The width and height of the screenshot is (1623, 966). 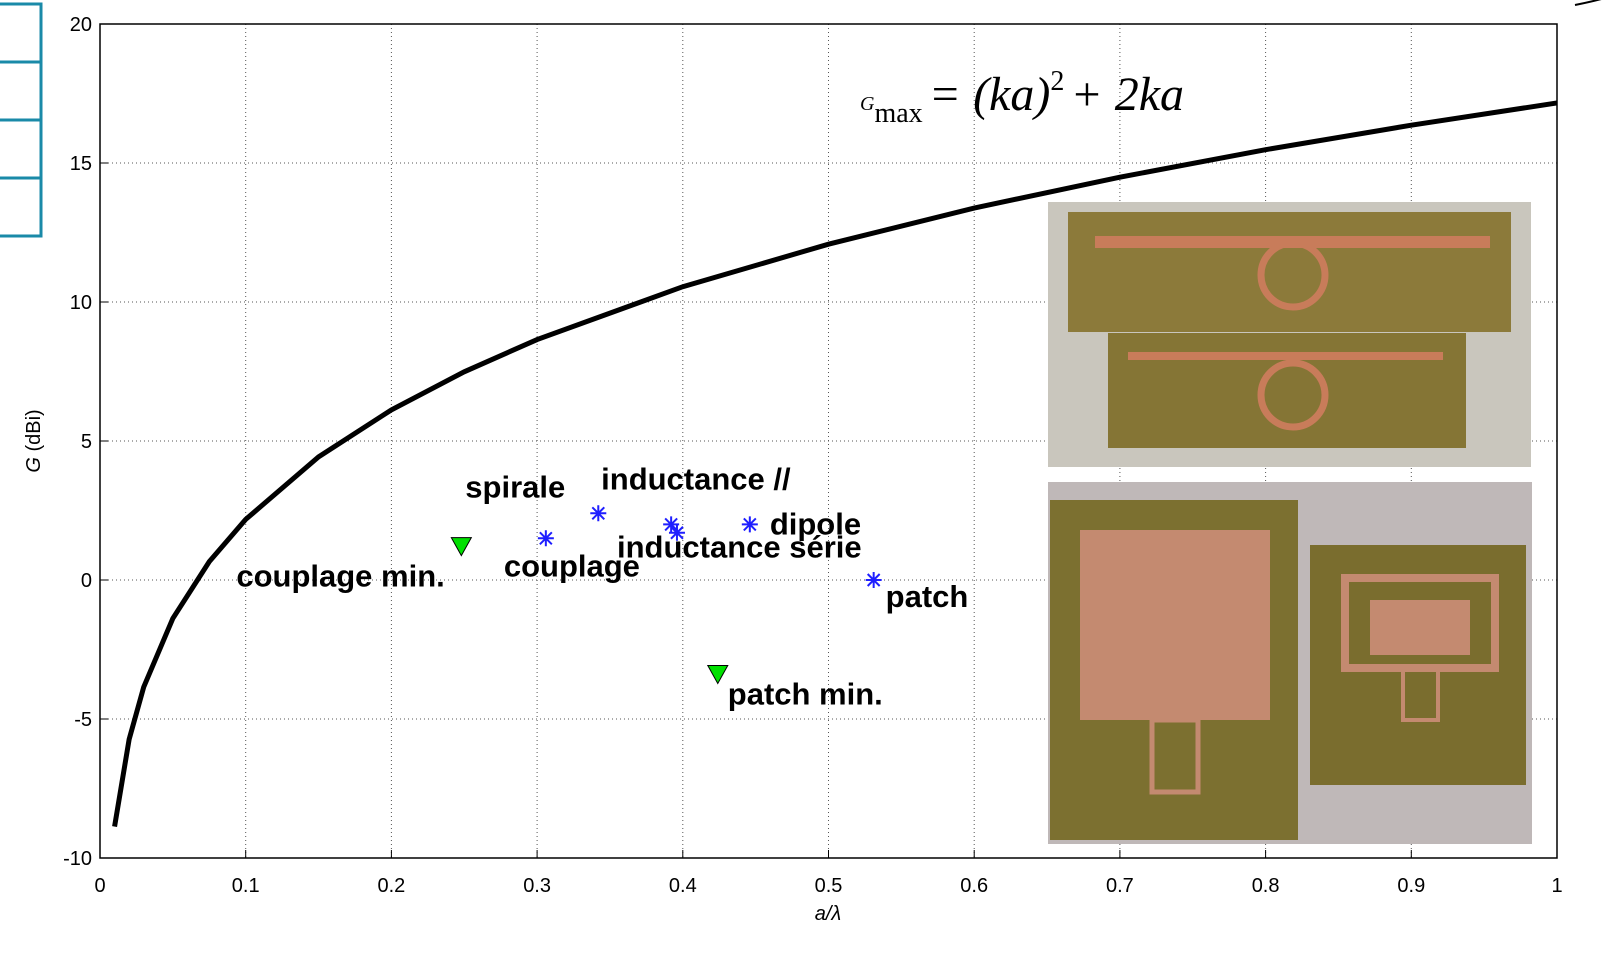 I want to click on y-tick-label: 20, so click(x=81, y=25).